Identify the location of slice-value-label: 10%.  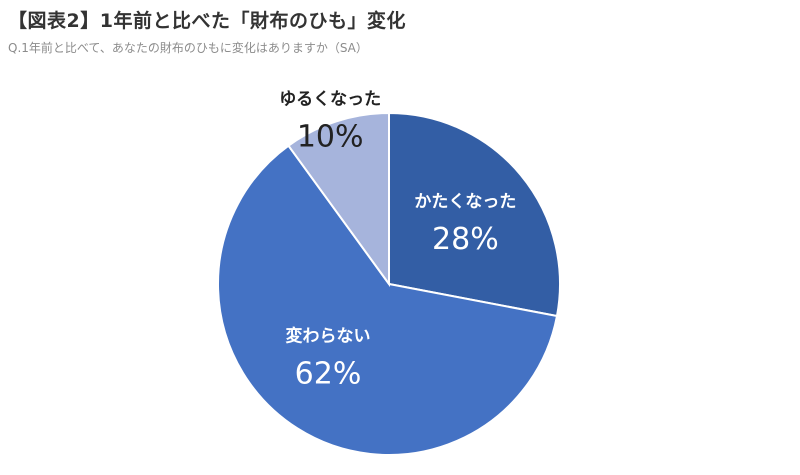
(330, 137).